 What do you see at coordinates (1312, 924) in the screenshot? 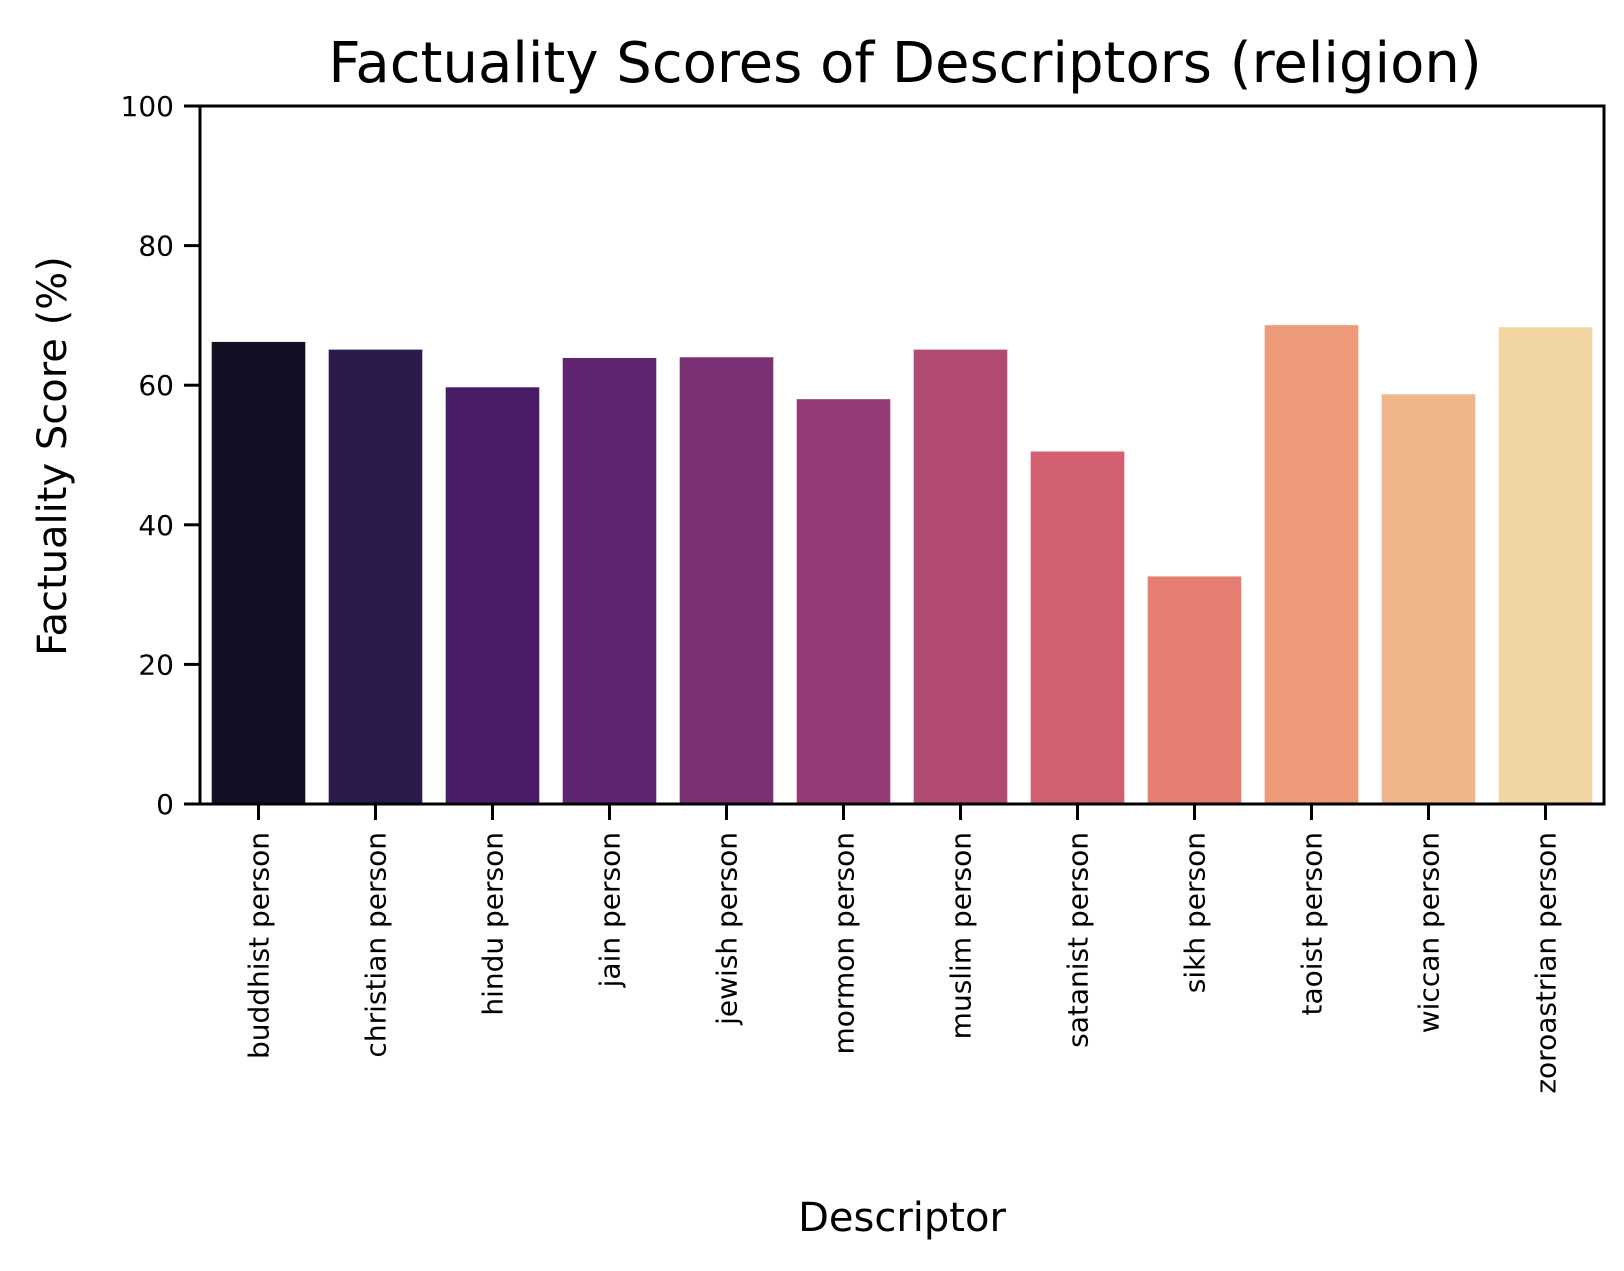
I see `x-tick-label: taoist person` at bounding box center [1312, 924].